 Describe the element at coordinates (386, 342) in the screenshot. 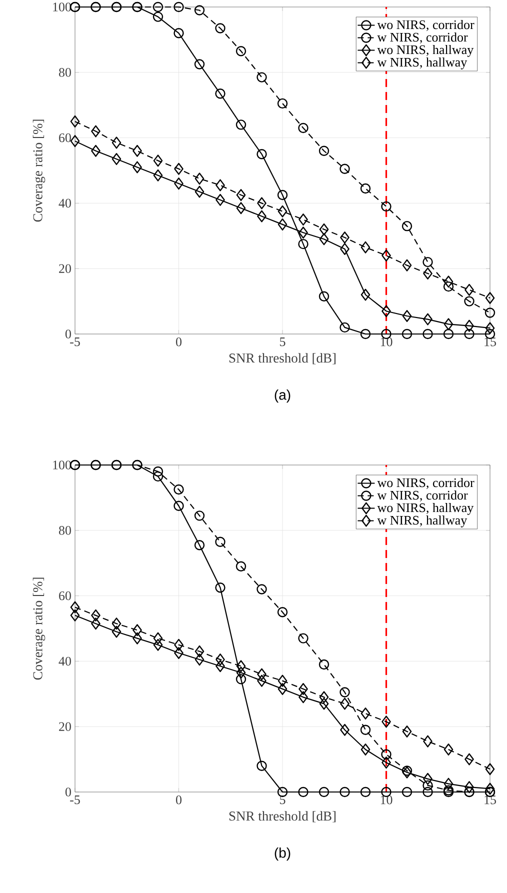

I see `x-tick-label: 10` at that location.